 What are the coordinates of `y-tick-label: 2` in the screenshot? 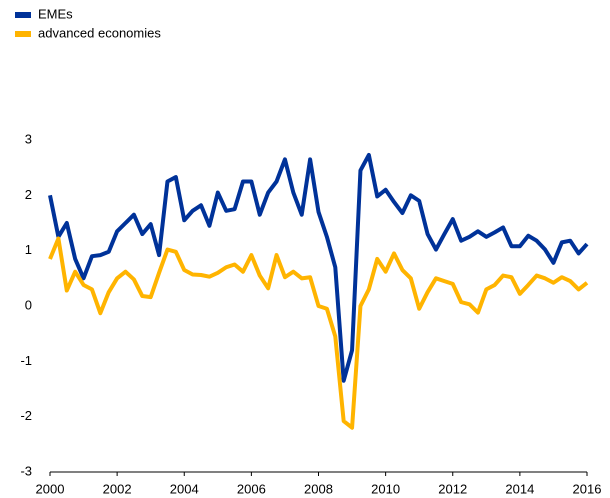 It's located at (28, 194).